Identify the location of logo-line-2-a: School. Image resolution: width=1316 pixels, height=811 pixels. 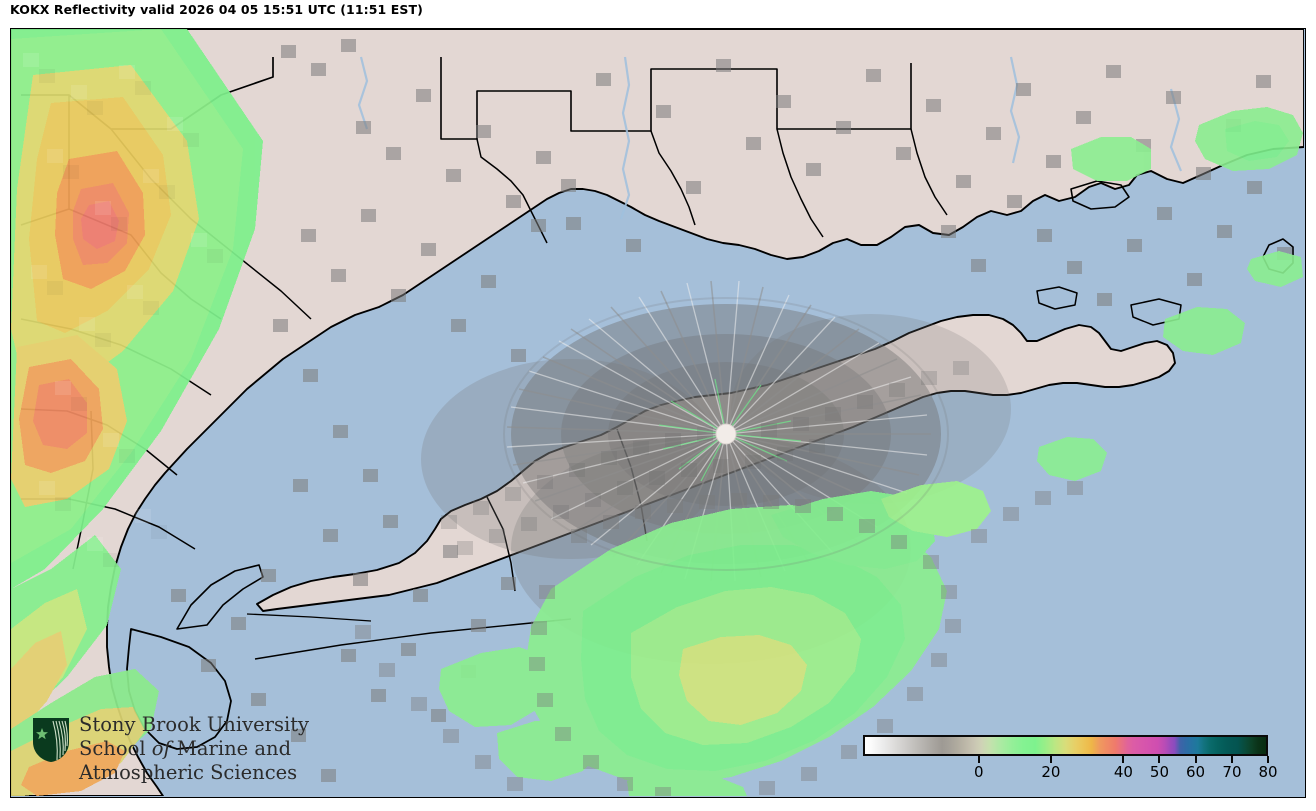
(115, 748).